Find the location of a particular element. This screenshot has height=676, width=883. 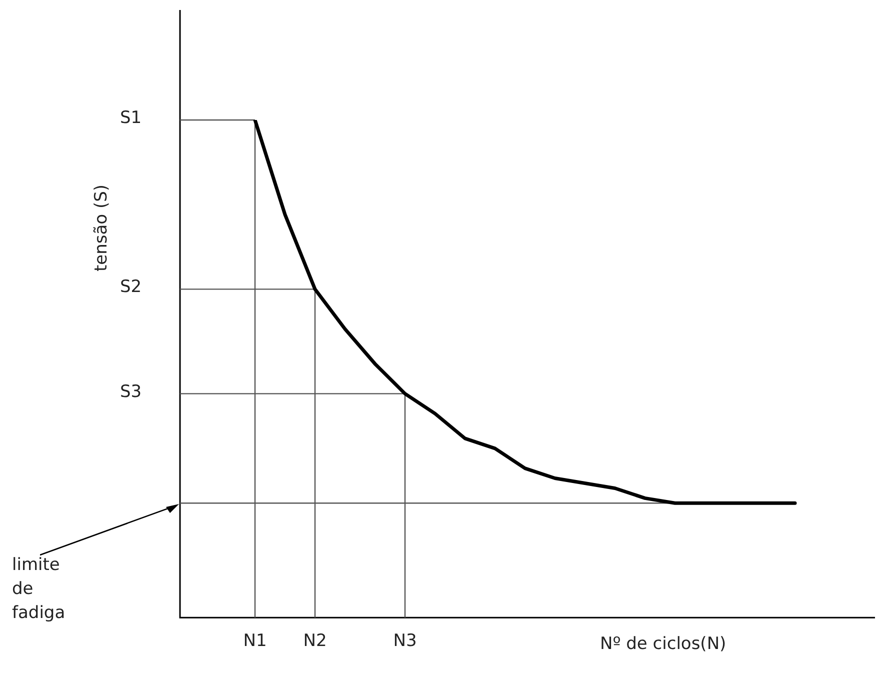

ref-line-label: S1 is located at coordinates (131, 118).